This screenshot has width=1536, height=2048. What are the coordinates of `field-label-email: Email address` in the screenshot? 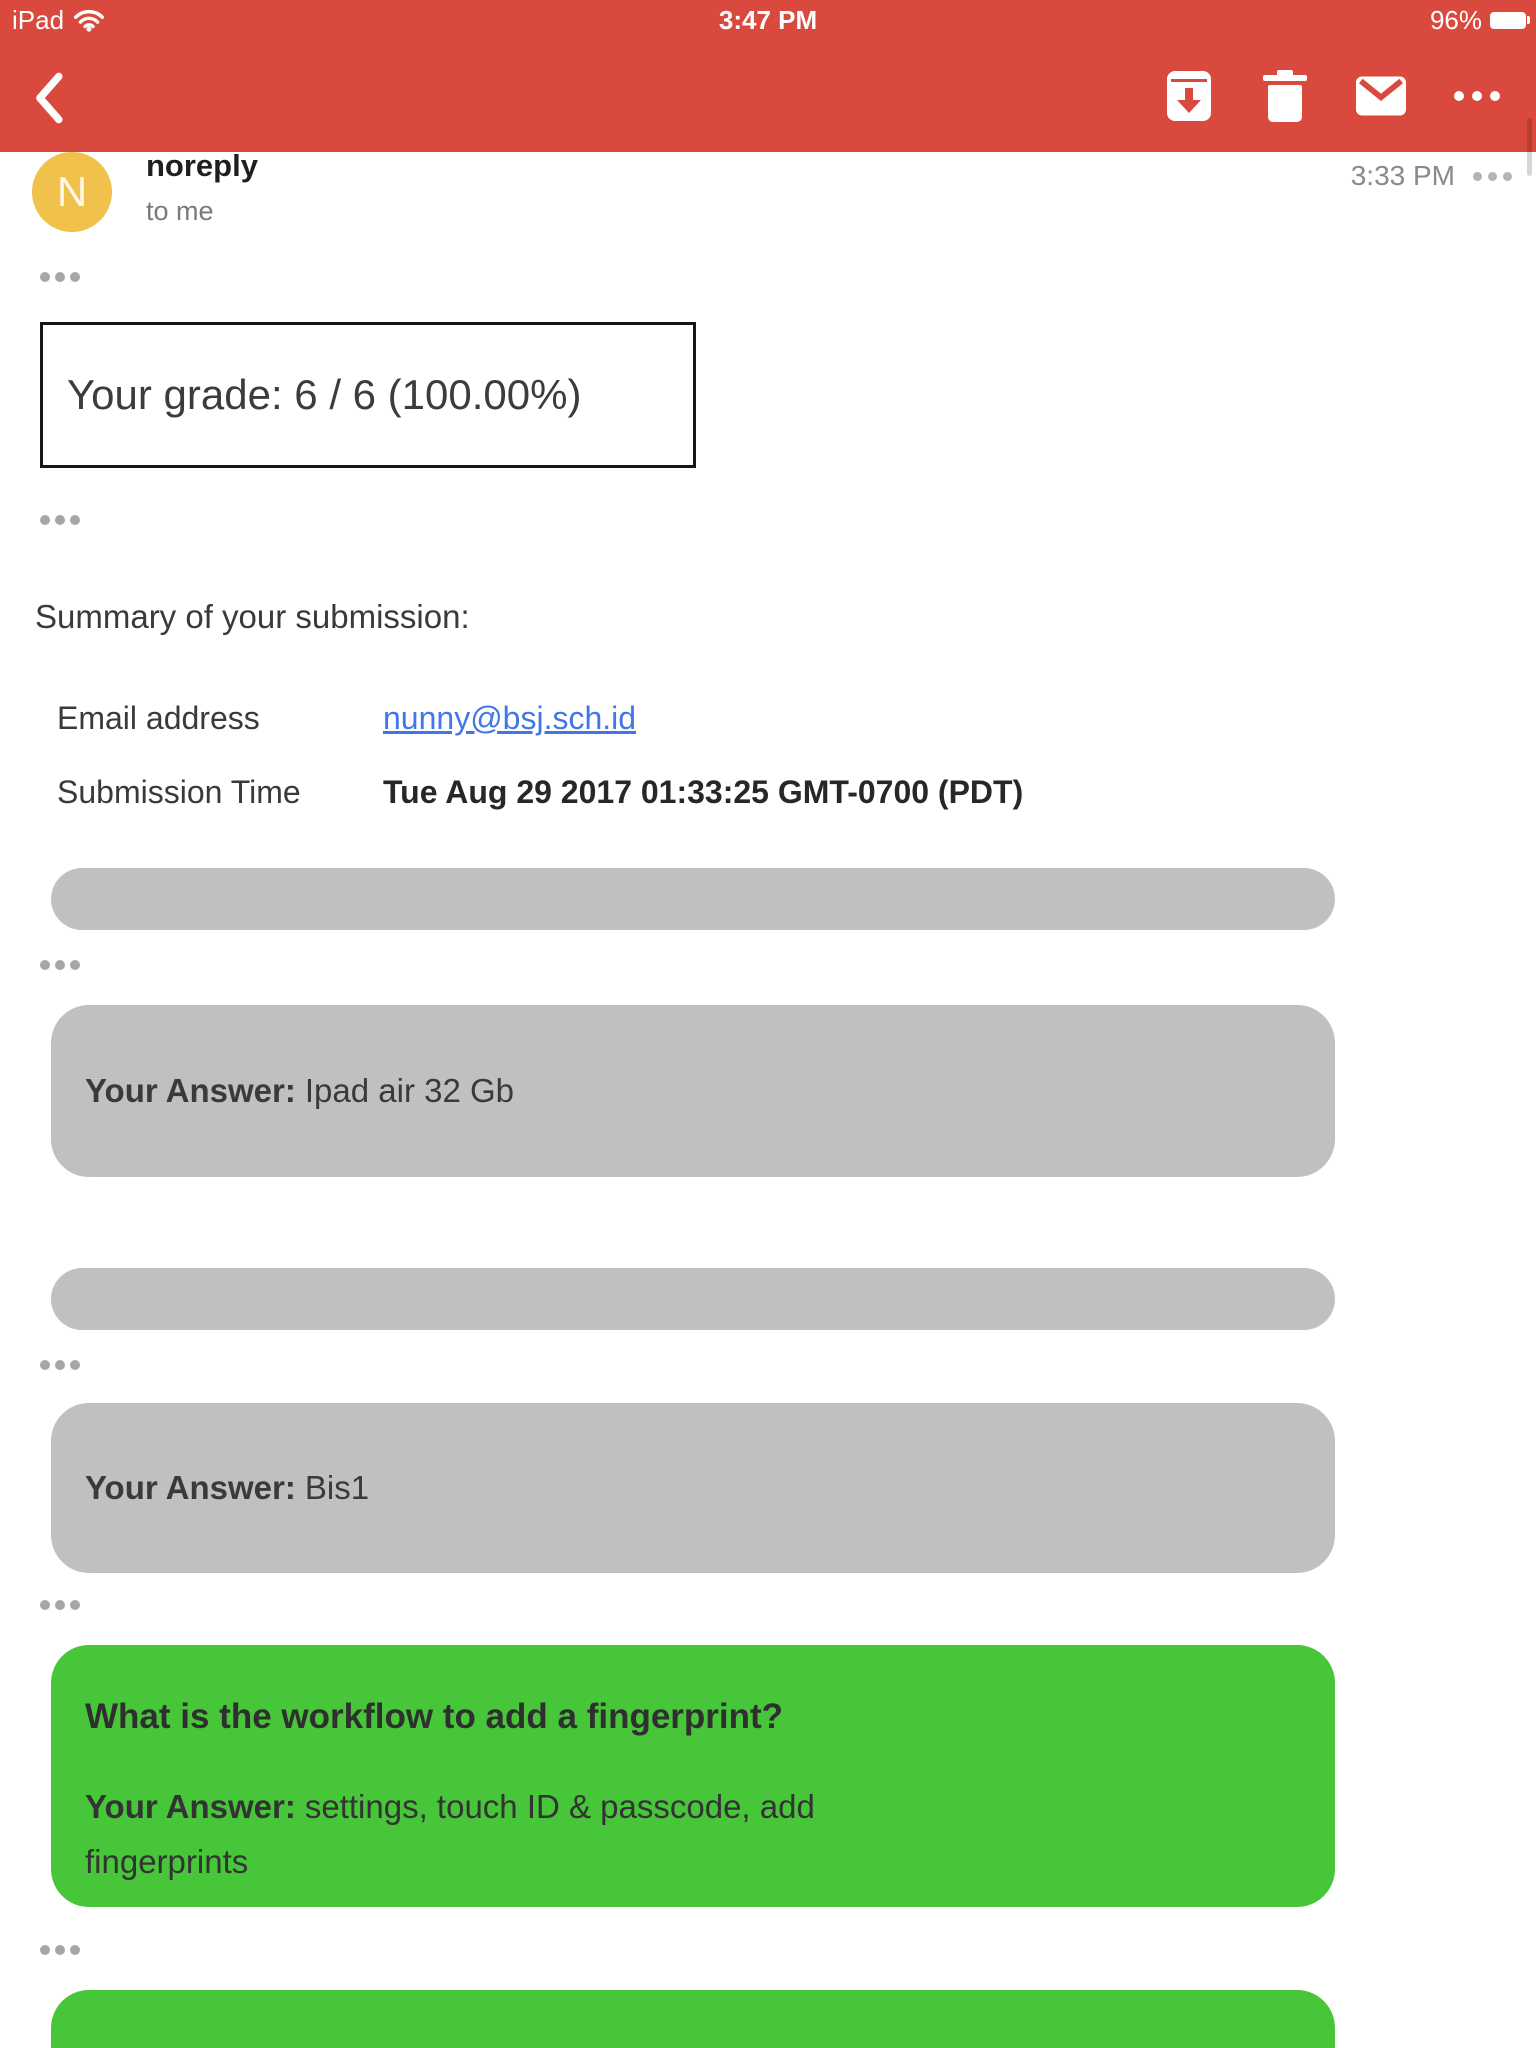 It's located at (158, 718).